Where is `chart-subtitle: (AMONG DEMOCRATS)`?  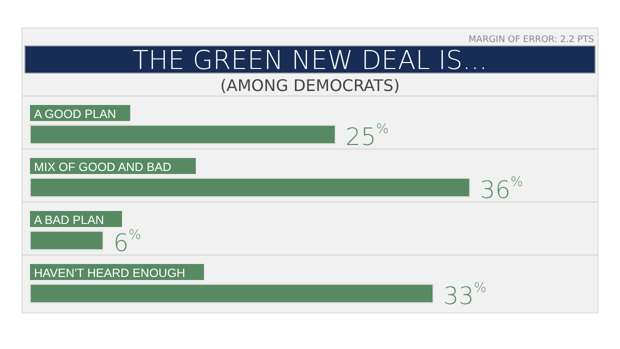
chart-subtitle: (AMONG DEMOCRATS) is located at coordinates (310, 85).